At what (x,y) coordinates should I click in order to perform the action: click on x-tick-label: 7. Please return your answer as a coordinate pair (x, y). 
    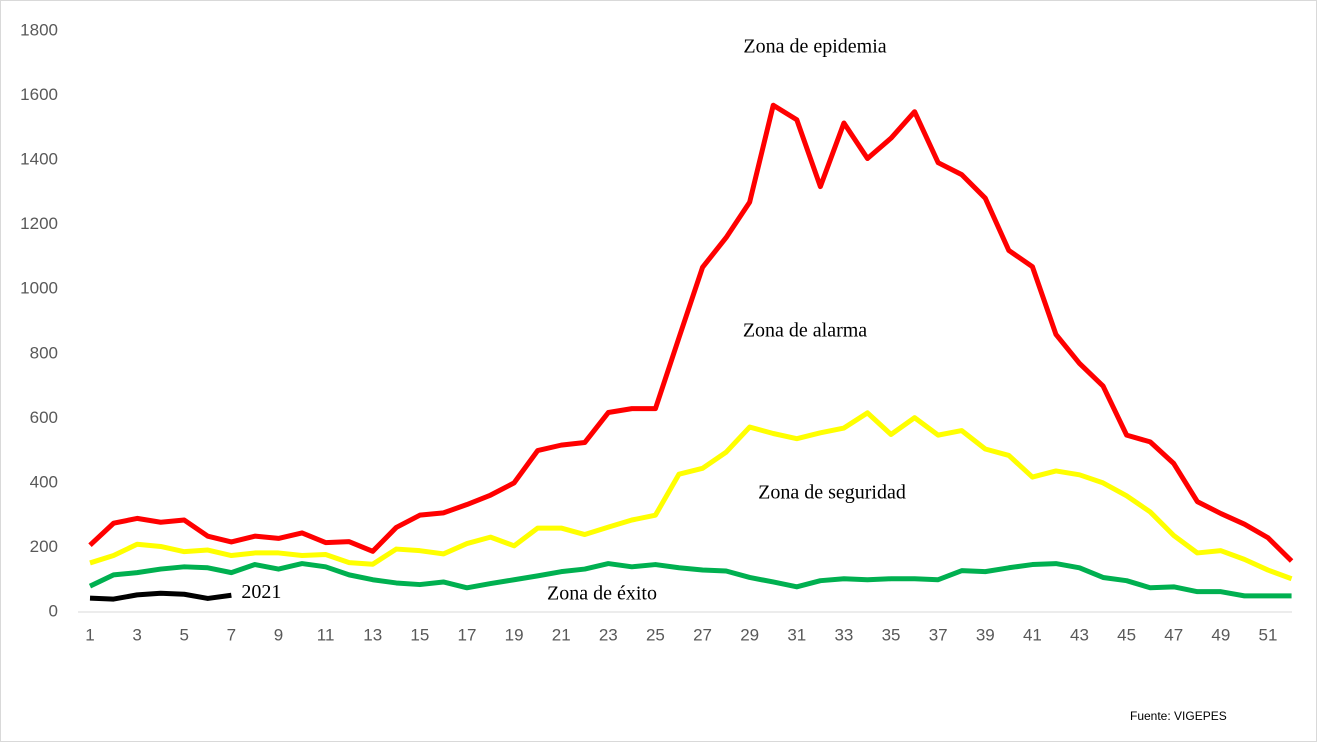
    Looking at the image, I should click on (231, 634).